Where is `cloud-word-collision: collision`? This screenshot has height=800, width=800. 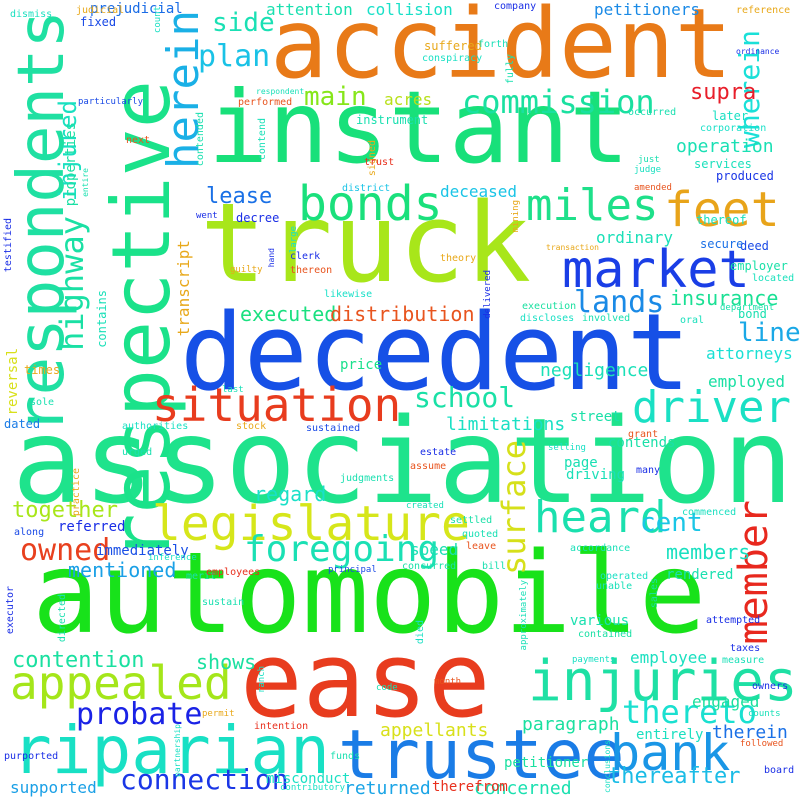
cloud-word-collision: collision is located at coordinates (409, 9).